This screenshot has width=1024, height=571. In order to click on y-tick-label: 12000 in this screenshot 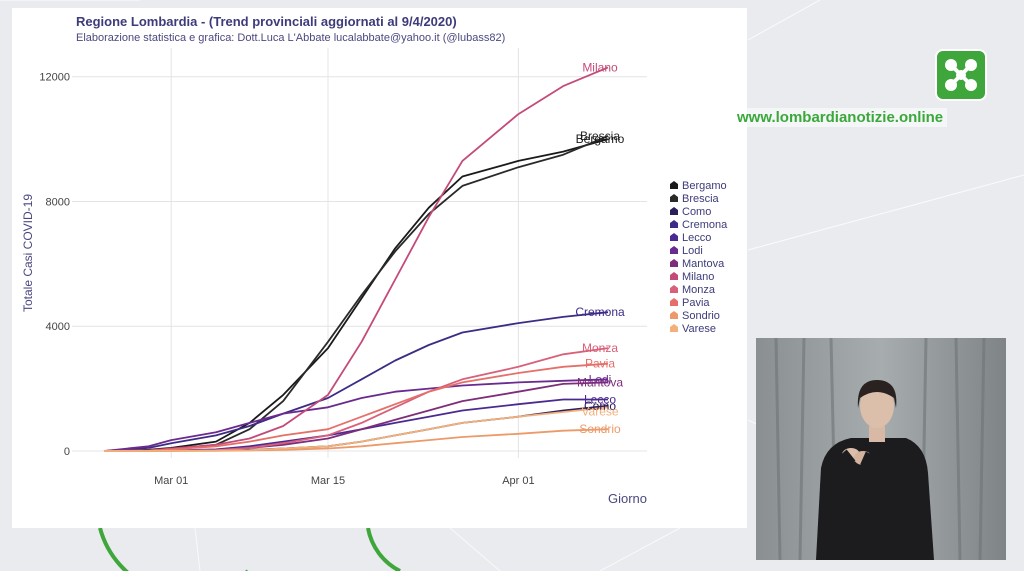, I will do `click(54, 78)`.